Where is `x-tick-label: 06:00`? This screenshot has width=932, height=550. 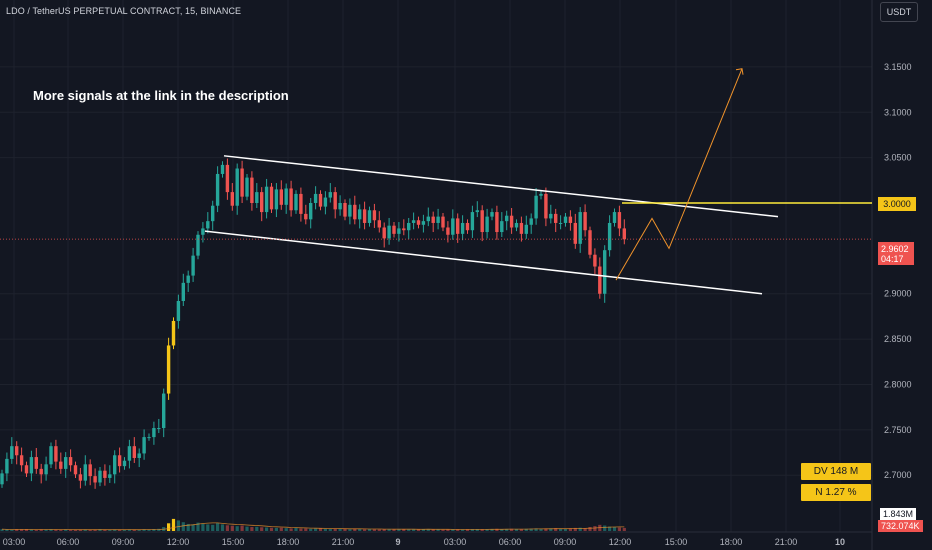
x-tick-label: 06:00 is located at coordinates (510, 542).